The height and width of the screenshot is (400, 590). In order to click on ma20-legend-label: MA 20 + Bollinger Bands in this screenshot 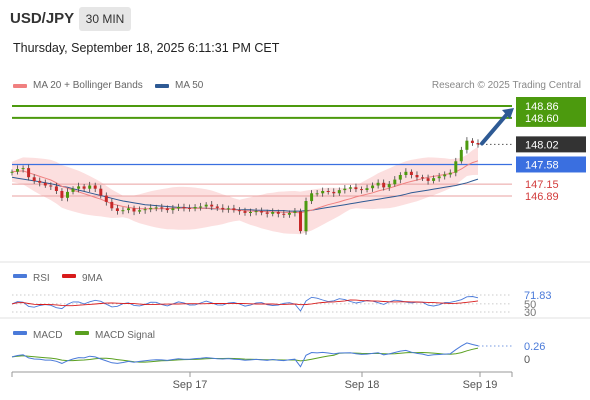, I will do `click(88, 85)`.